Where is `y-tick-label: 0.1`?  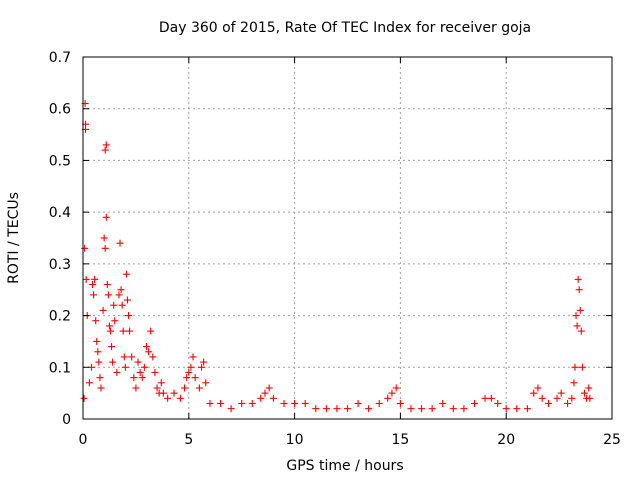
y-tick-label: 0.1 is located at coordinates (60, 368).